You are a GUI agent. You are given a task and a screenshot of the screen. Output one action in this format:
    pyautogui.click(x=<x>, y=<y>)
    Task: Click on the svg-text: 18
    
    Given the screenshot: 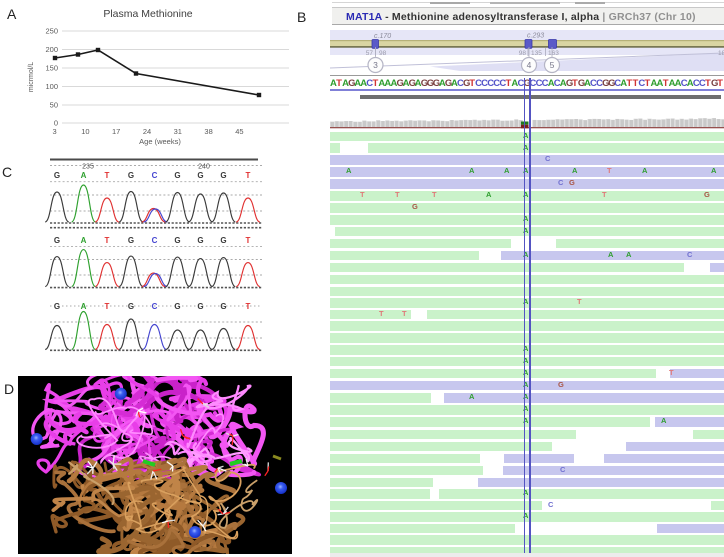 What is the action you would take?
    pyautogui.click(x=721, y=53)
    